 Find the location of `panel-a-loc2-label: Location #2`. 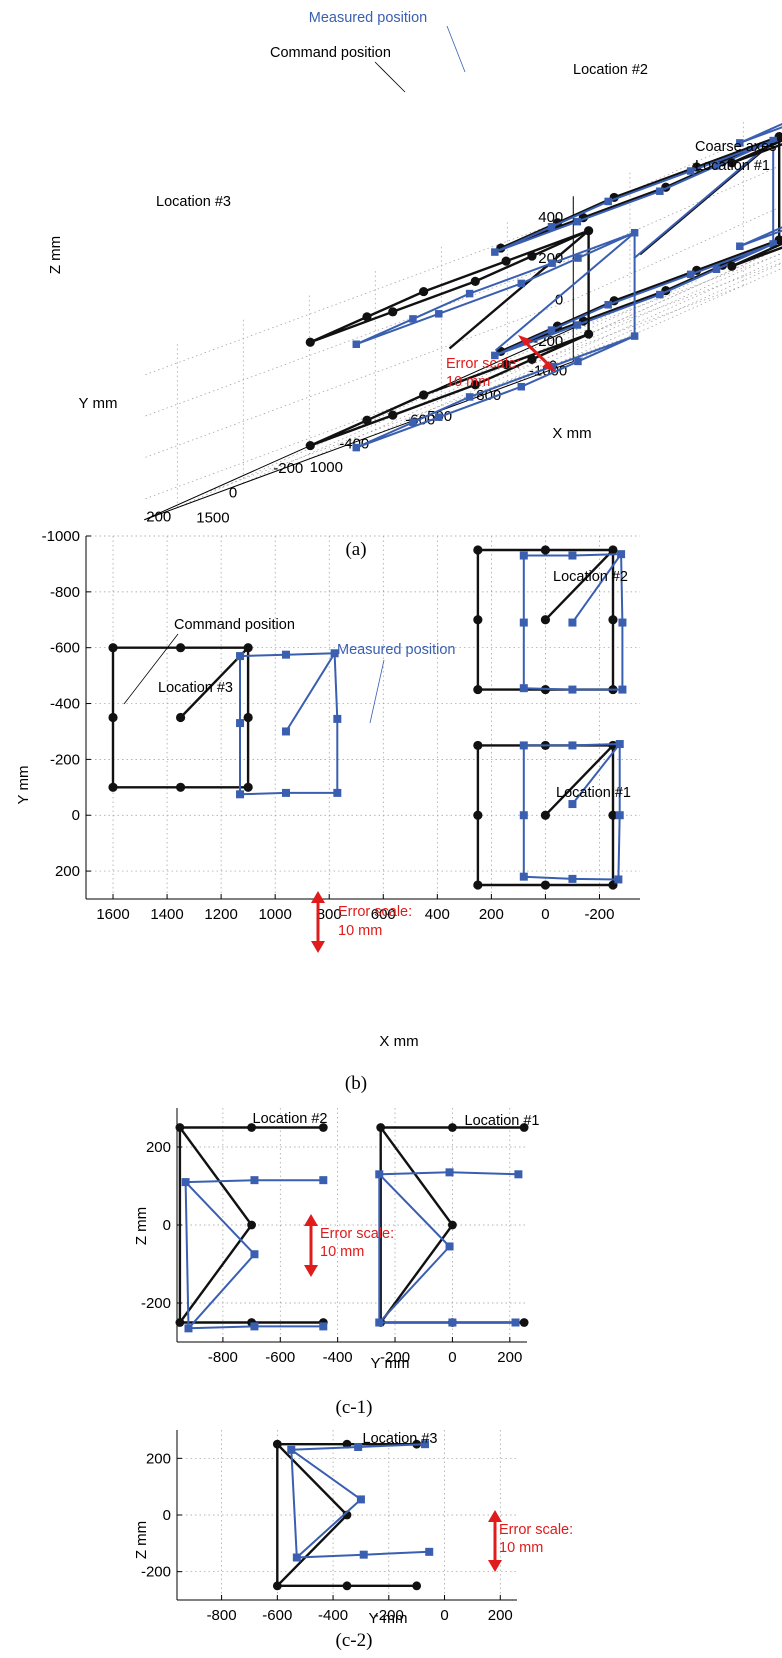

panel-a-loc2-label: Location #2 is located at coordinates (610, 70).